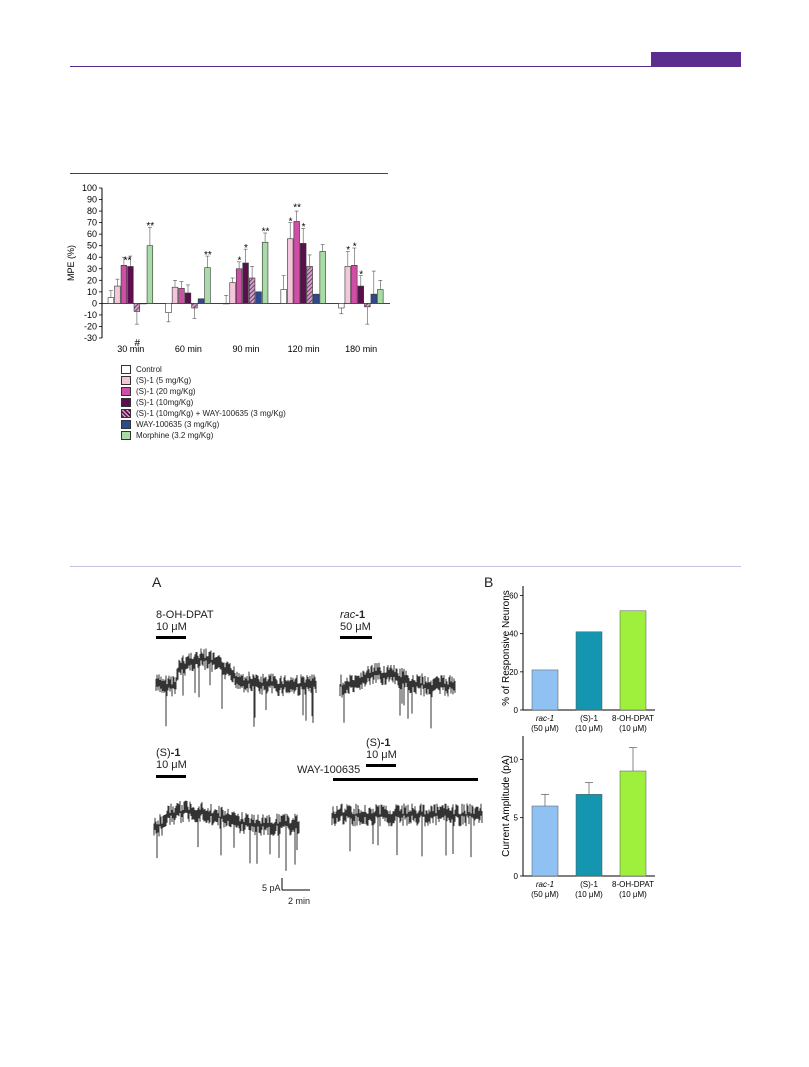 This screenshot has height=1067, width=809. I want to click on legend-label: (S)-1 (5 mg/Kg), so click(164, 380).